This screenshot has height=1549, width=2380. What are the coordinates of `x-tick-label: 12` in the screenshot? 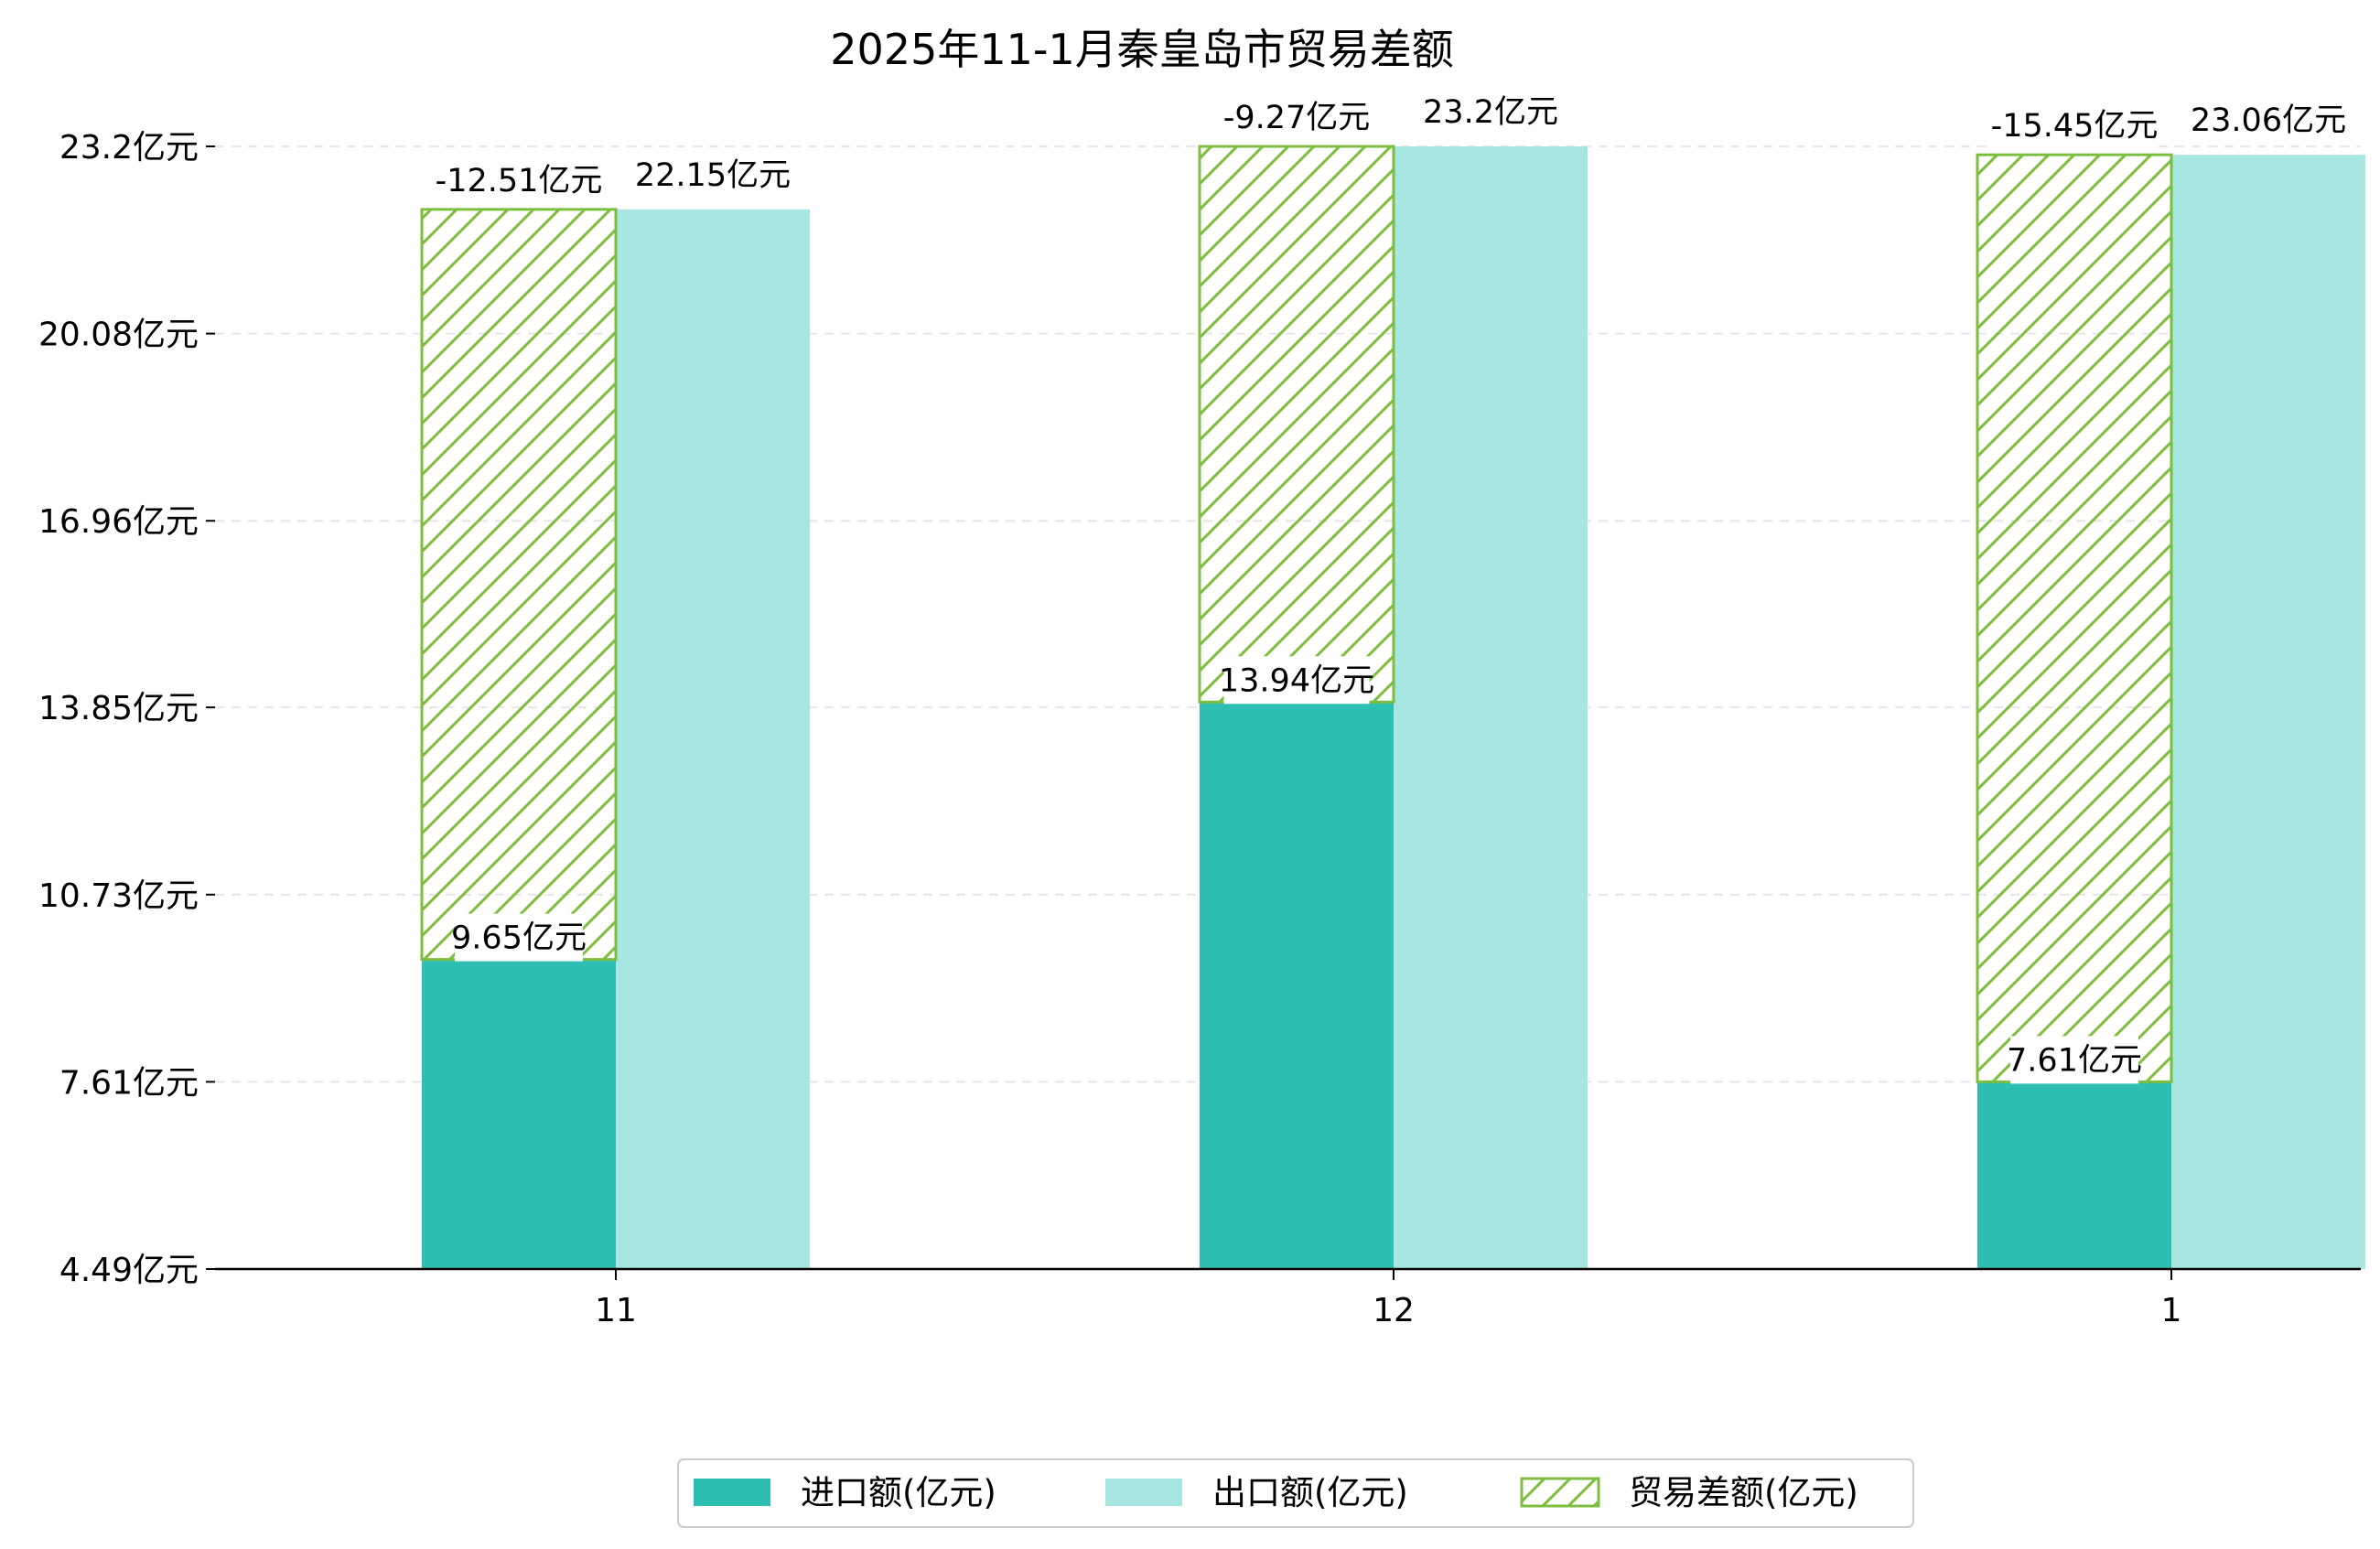 It's located at (1394, 1310).